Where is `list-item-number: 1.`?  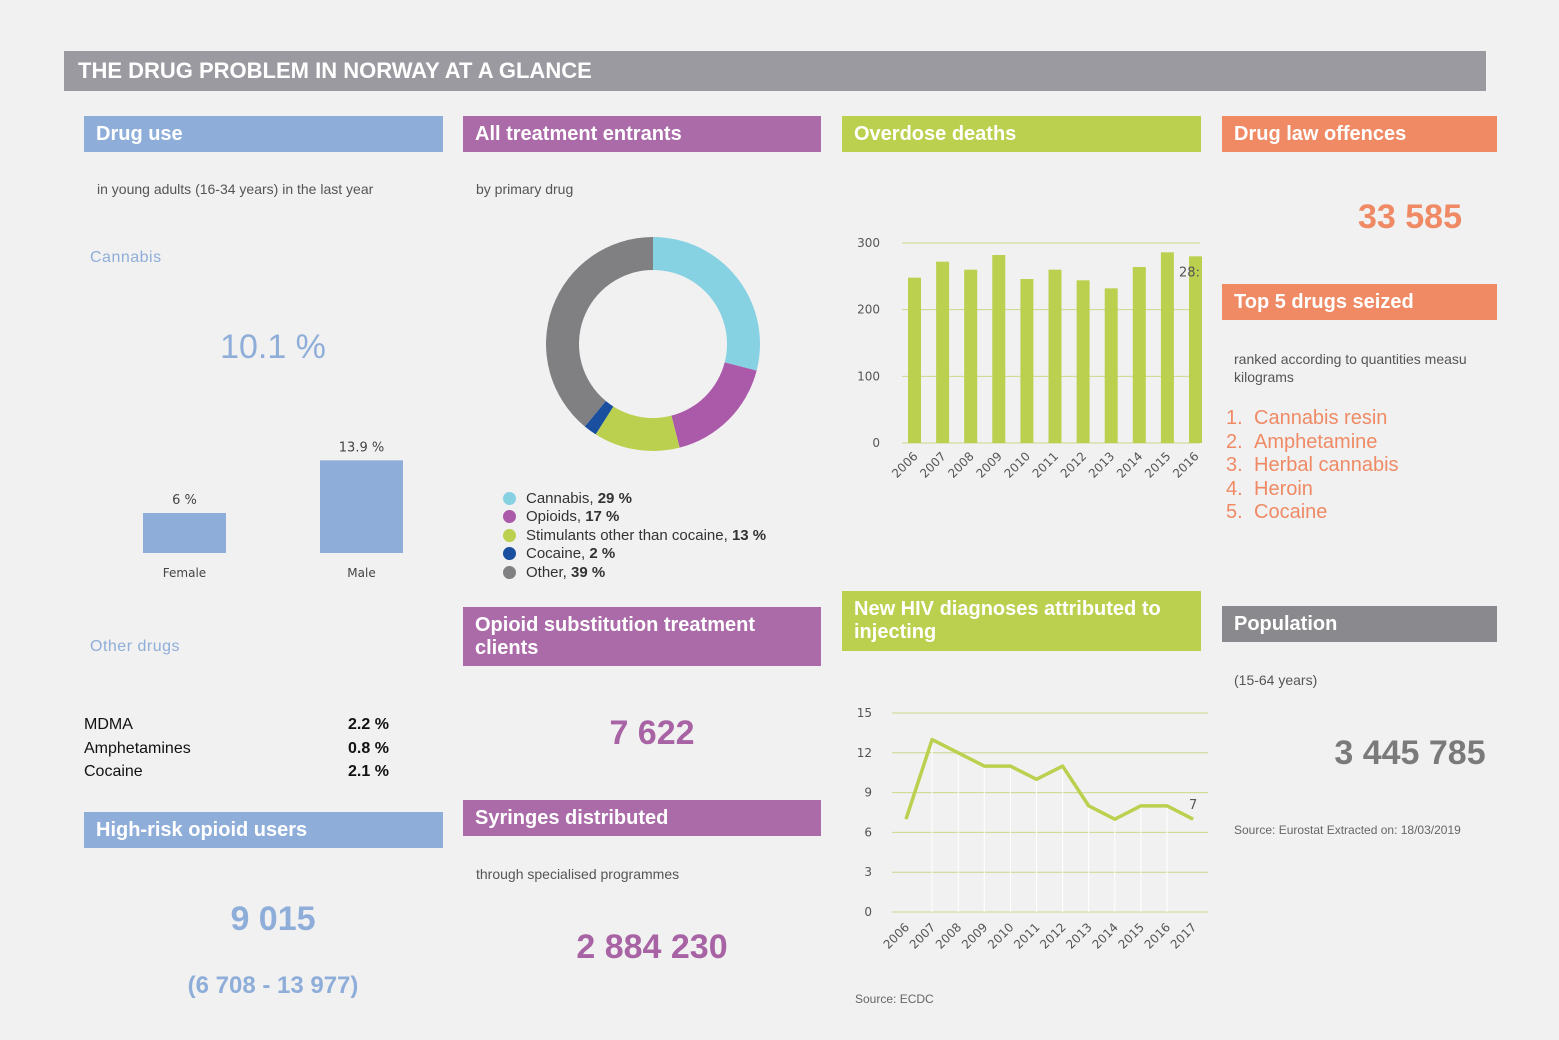
list-item-number: 1. is located at coordinates (1234, 418).